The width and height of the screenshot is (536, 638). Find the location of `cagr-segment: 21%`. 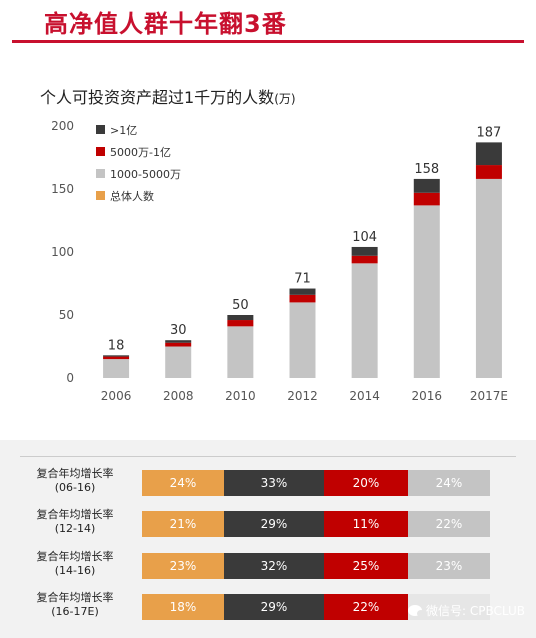

cagr-segment: 21% is located at coordinates (183, 524).